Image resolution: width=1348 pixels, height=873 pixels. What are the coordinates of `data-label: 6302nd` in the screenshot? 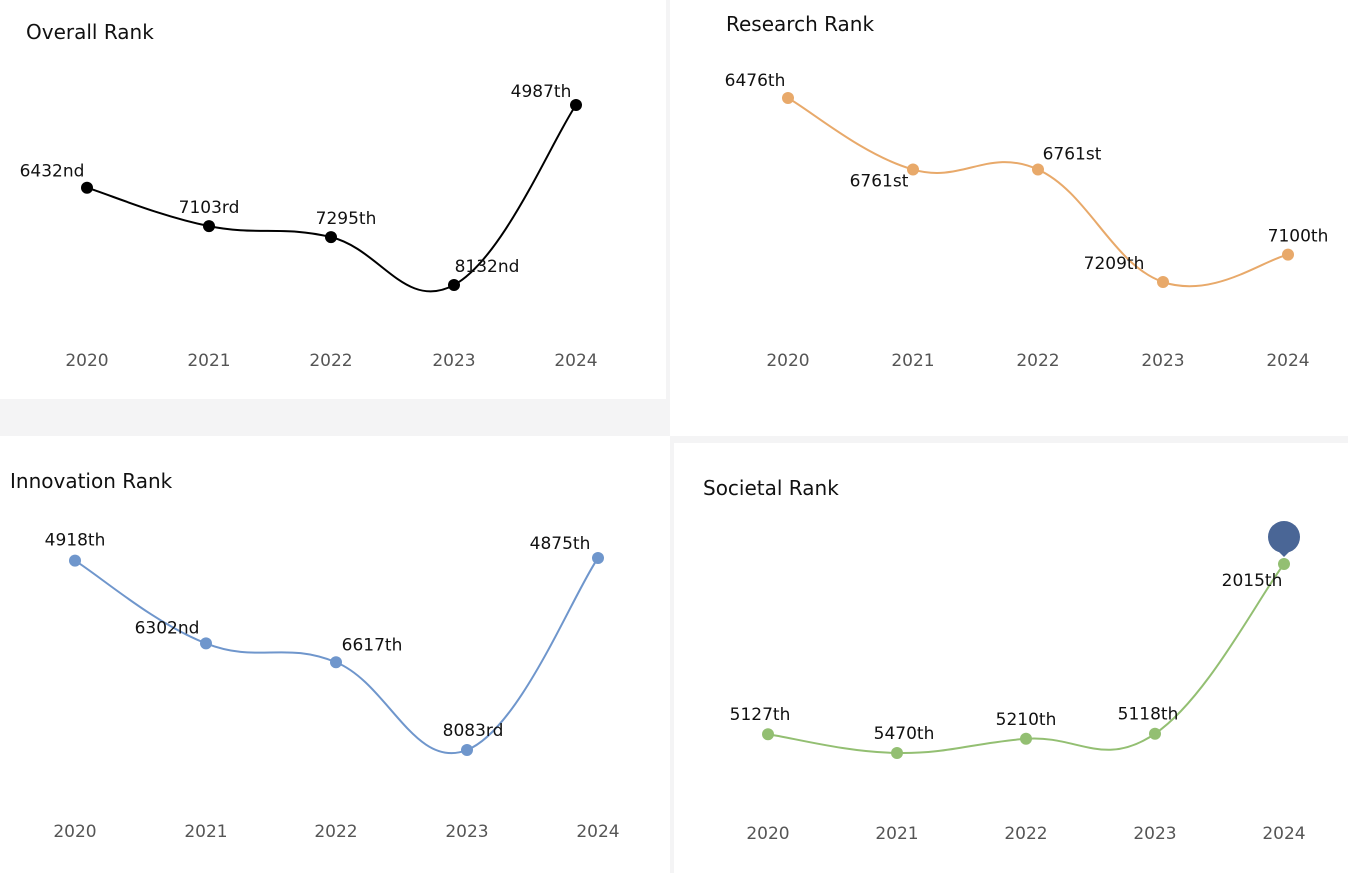 It's located at (167, 628).